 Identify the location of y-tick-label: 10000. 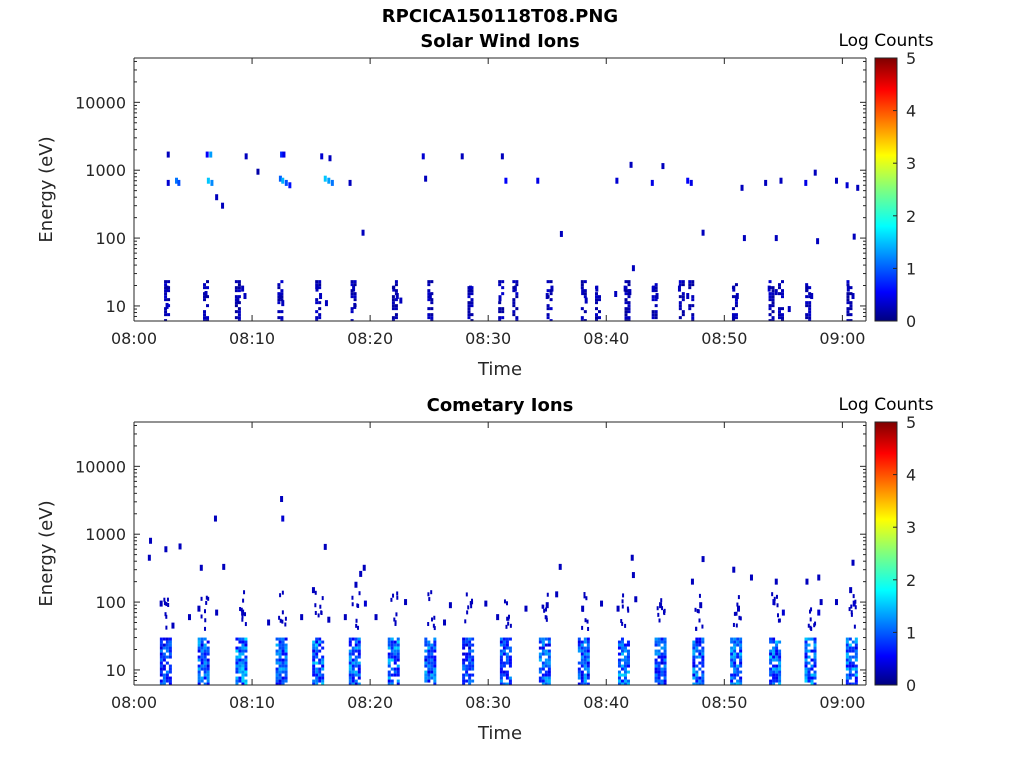
(100, 466).